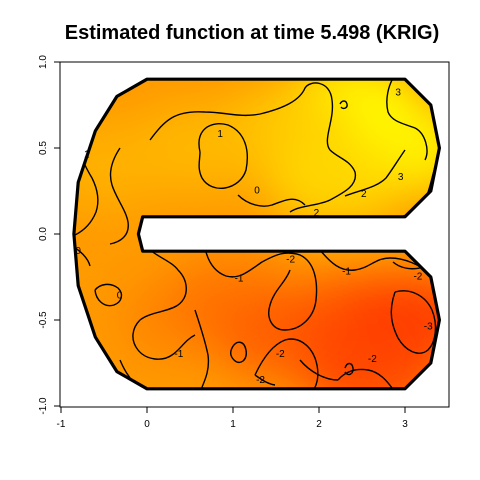 The image size is (480, 480). I want to click on x-tick-label: 3, so click(405, 424).